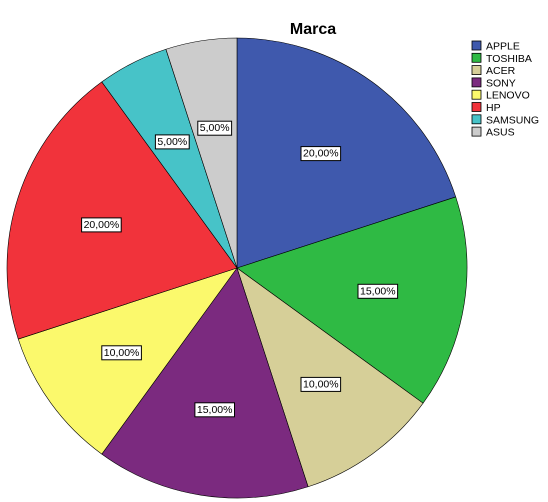 Image resolution: width=548 pixels, height=502 pixels. Describe the element at coordinates (500, 133) in the screenshot. I see `legend-label: ASUS` at that location.